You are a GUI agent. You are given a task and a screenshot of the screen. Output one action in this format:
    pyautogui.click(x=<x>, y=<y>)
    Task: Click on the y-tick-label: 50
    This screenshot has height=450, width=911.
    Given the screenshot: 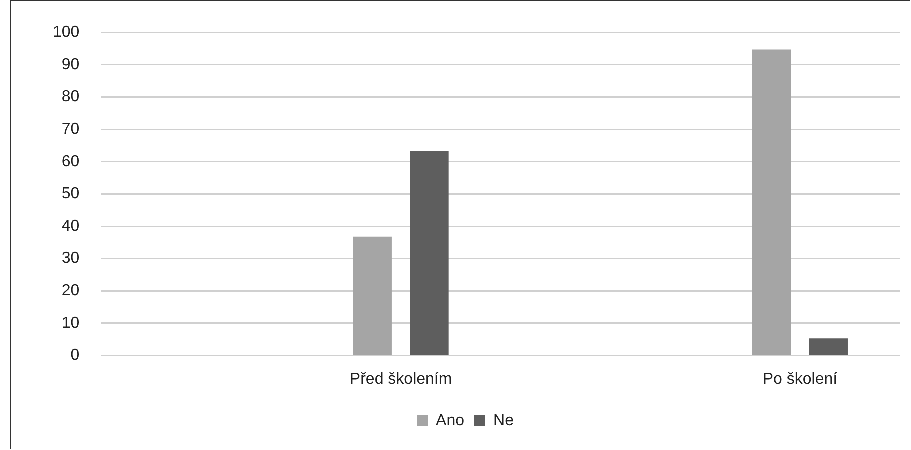 What is the action you would take?
    pyautogui.click(x=71, y=194)
    